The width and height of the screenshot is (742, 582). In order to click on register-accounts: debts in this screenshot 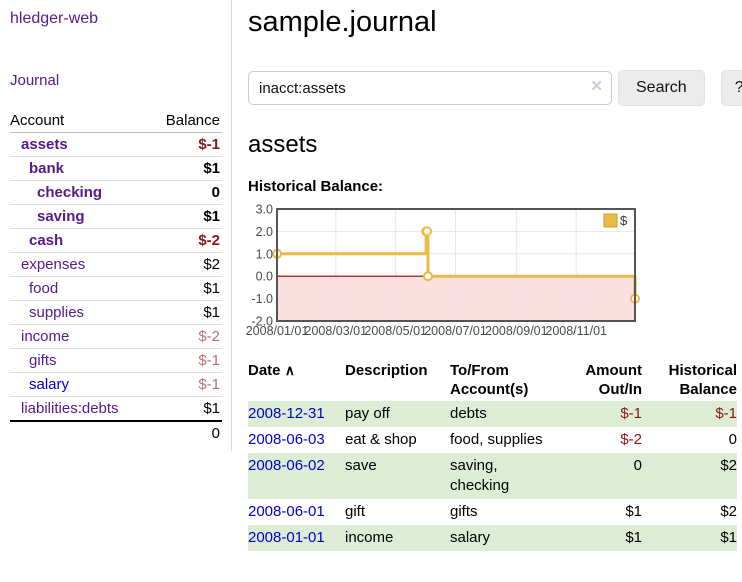, I will do `click(468, 413)`.